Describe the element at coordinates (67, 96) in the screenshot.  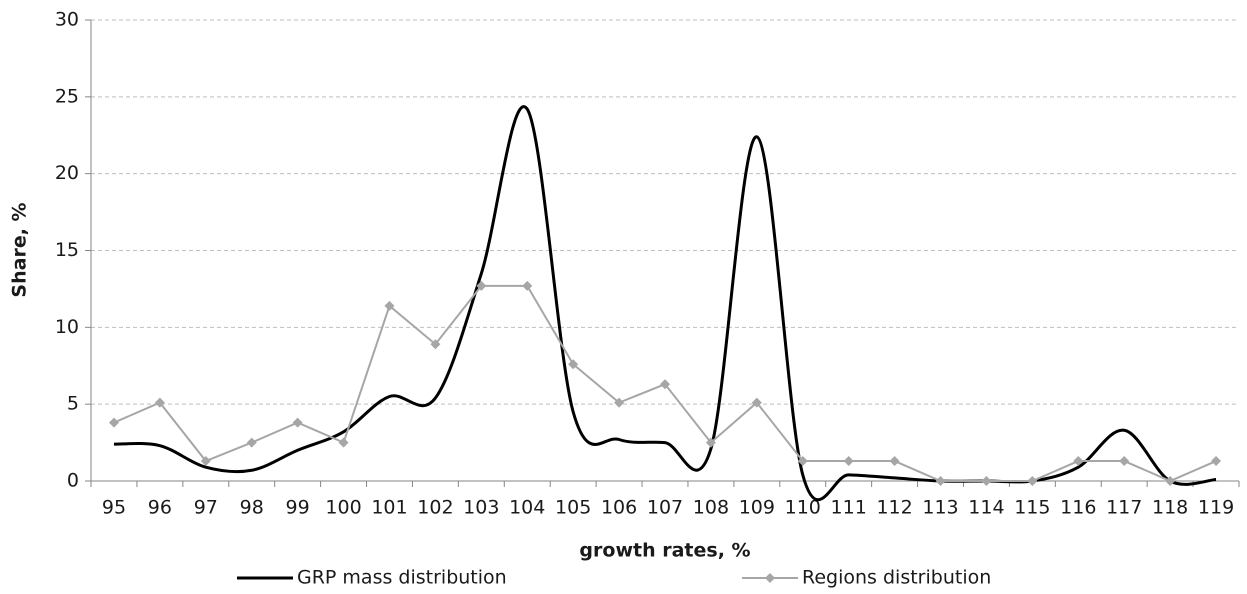
I see `y-tick-label: 25` at that location.